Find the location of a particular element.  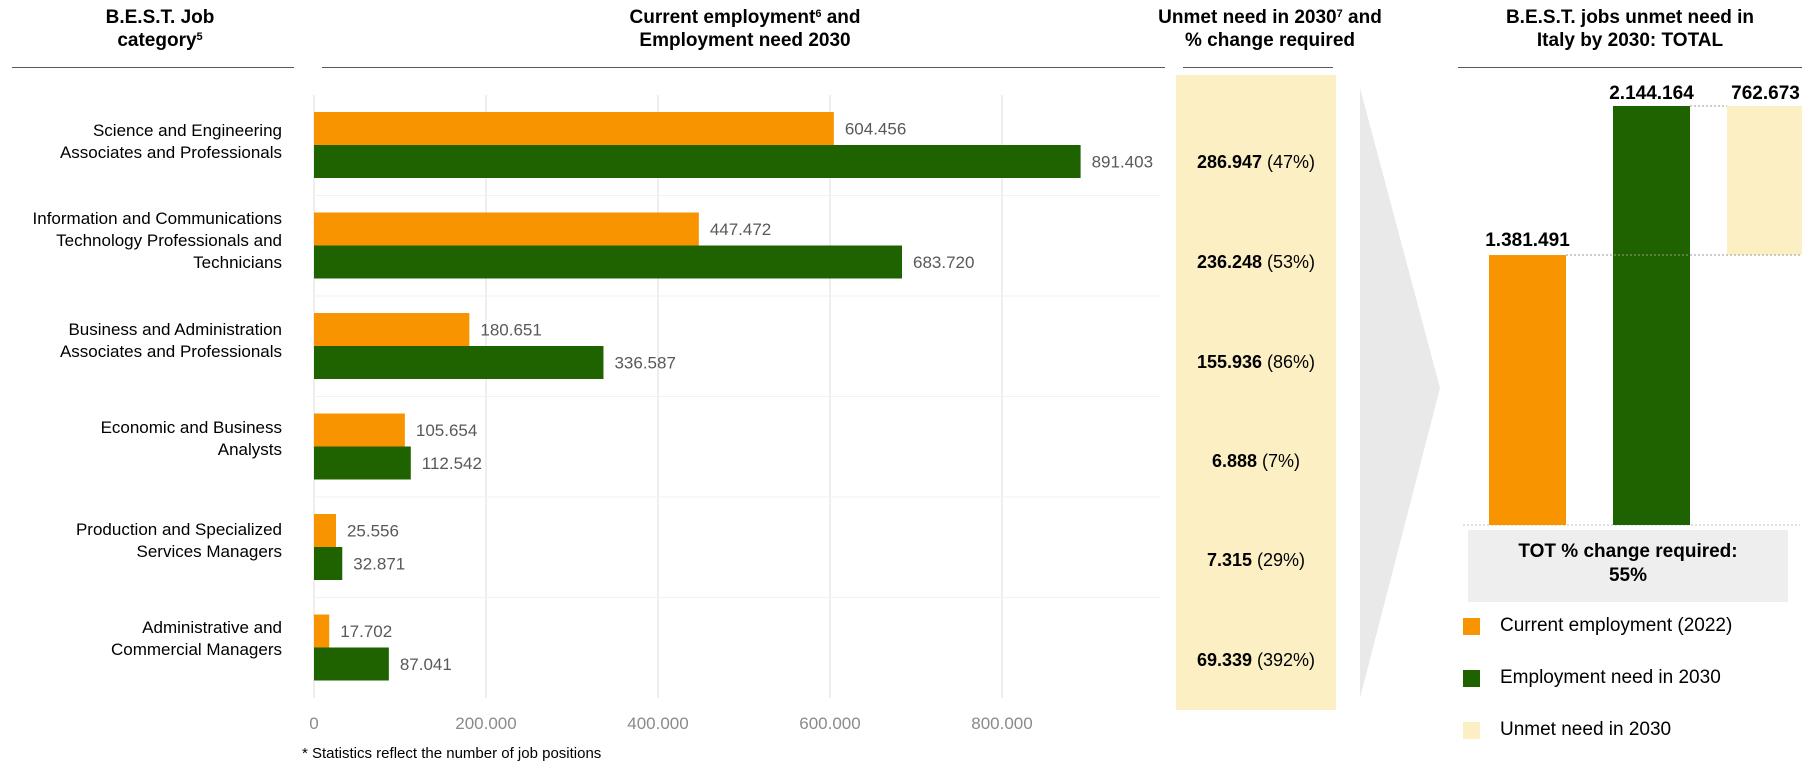

x-tick-label: 800.000 is located at coordinates (1001, 723).